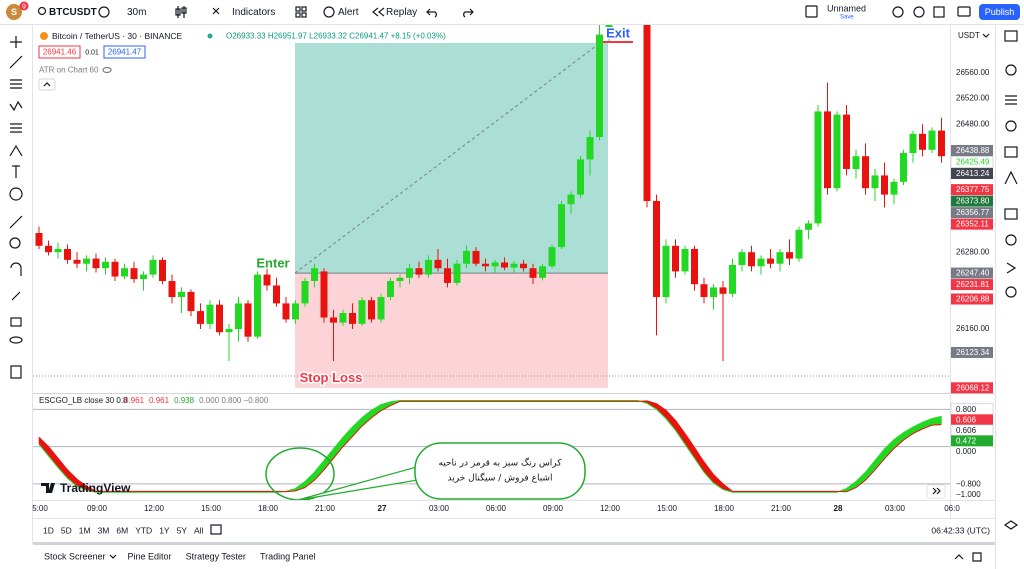 Image resolution: width=1024 pixels, height=569 pixels. What do you see at coordinates (553, 508) in the screenshot?
I see `time-label: 09:00` at bounding box center [553, 508].